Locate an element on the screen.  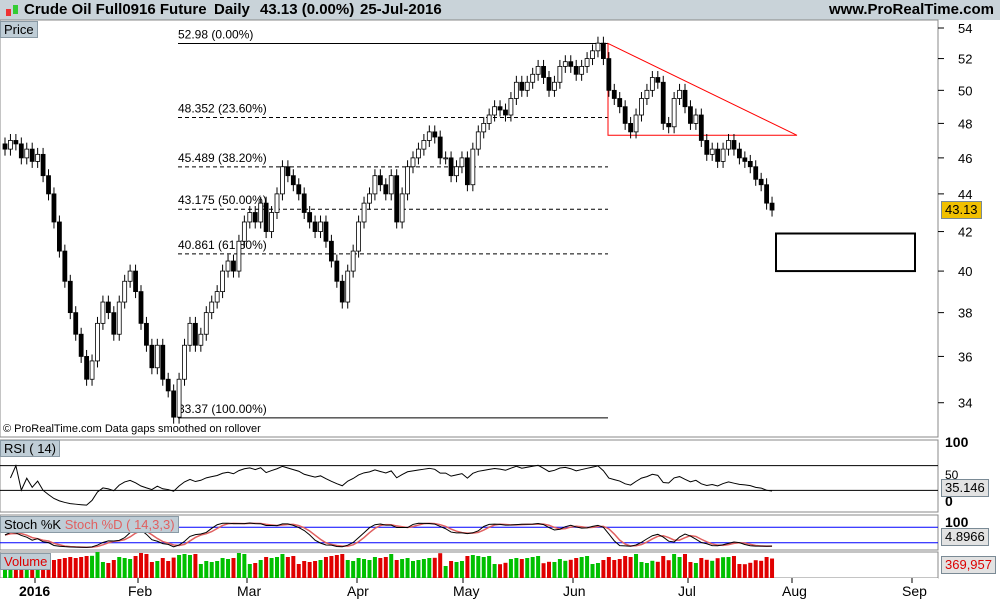
stoch-label: Stoch %K Stoch %D ( 14,3,3) is located at coordinates (89, 524).